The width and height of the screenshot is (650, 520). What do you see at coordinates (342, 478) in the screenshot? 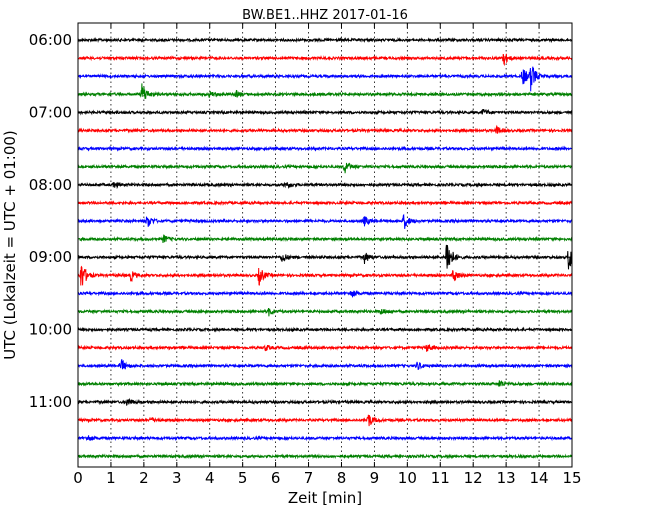
I see `x-tick-label: 8` at bounding box center [342, 478].